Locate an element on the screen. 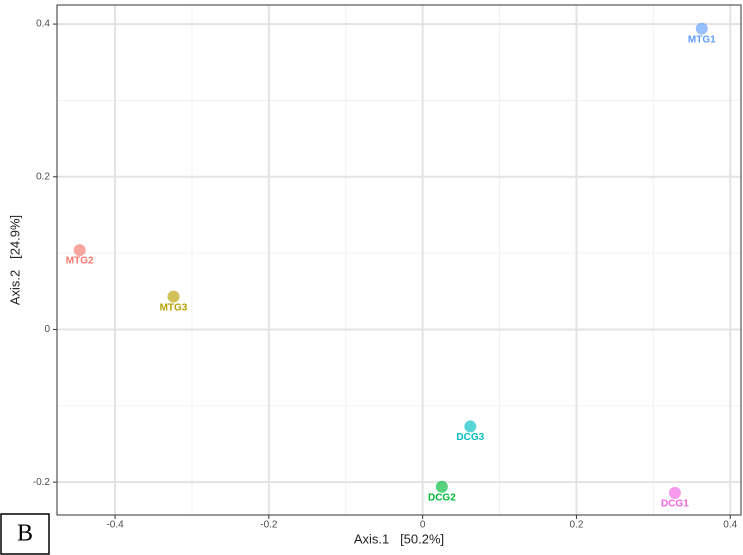 This screenshot has height=555, width=743. x-axis-title: Axis.1 [50.2%] is located at coordinates (399, 538).